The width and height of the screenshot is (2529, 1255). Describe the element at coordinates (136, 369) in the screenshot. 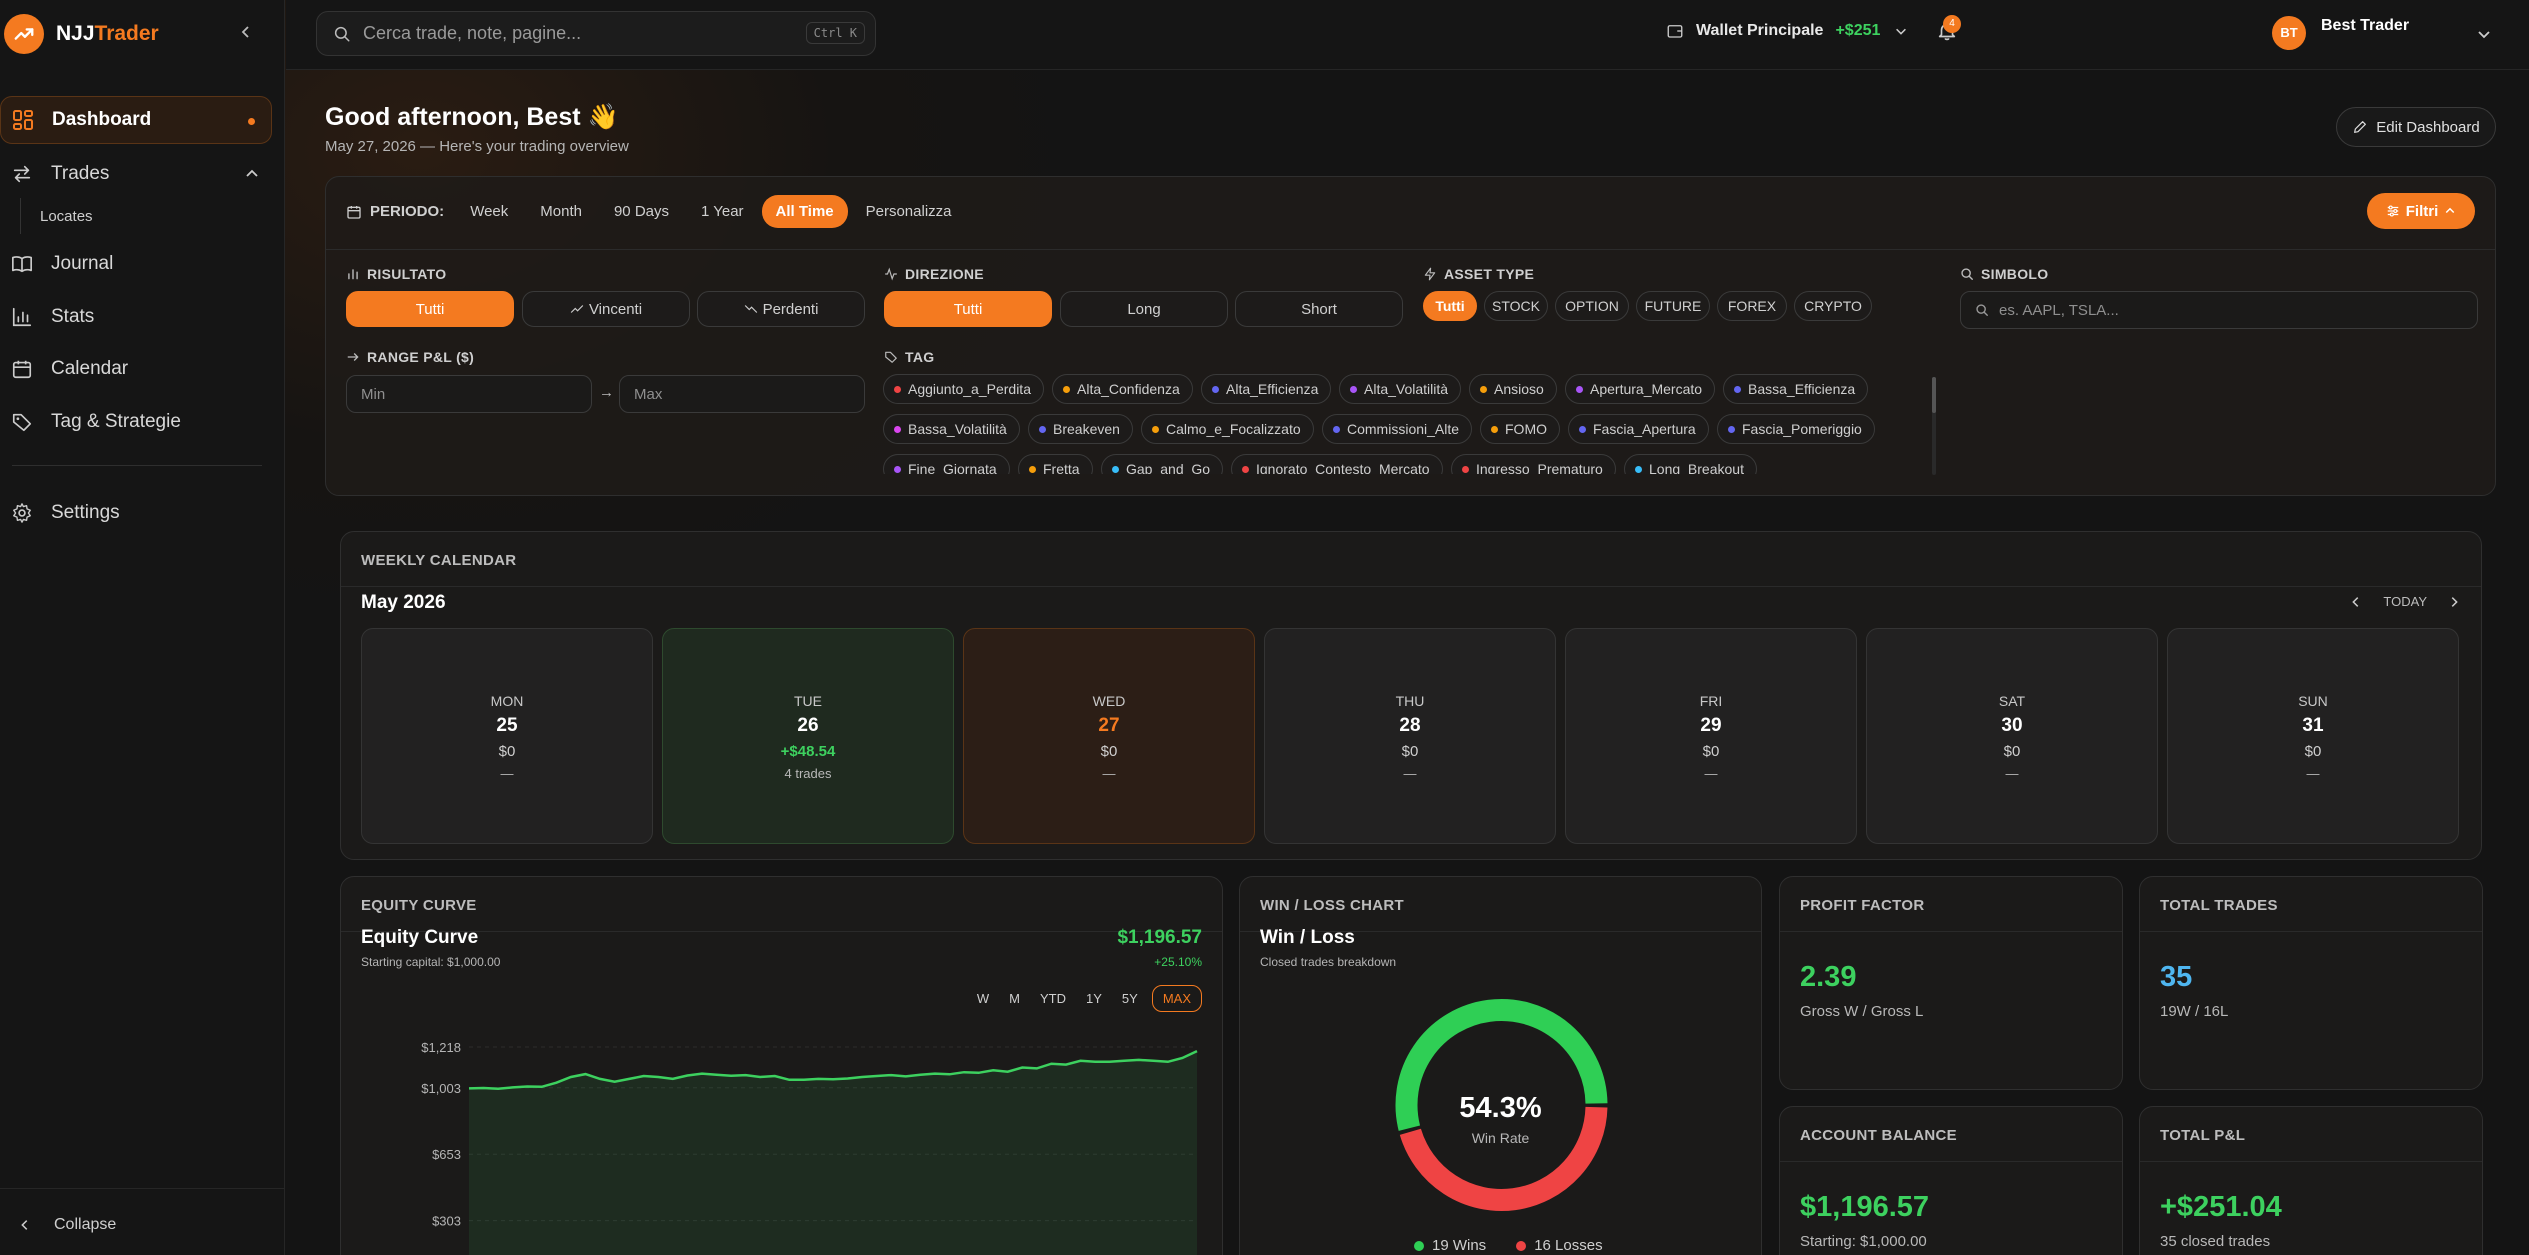

I see `sidebar-item-calendar: Calendar` at that location.